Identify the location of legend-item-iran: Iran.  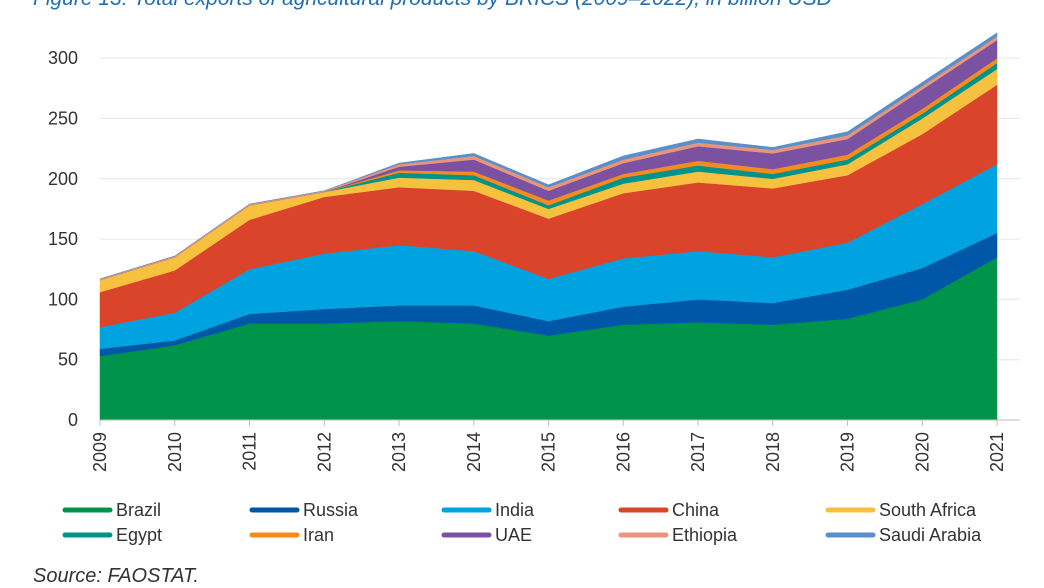
(291, 535).